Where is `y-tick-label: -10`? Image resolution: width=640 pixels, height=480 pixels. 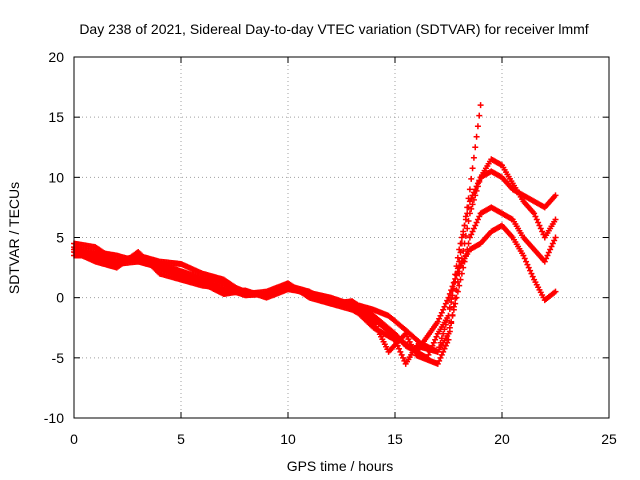 y-tick-label: -10 is located at coordinates (54, 418).